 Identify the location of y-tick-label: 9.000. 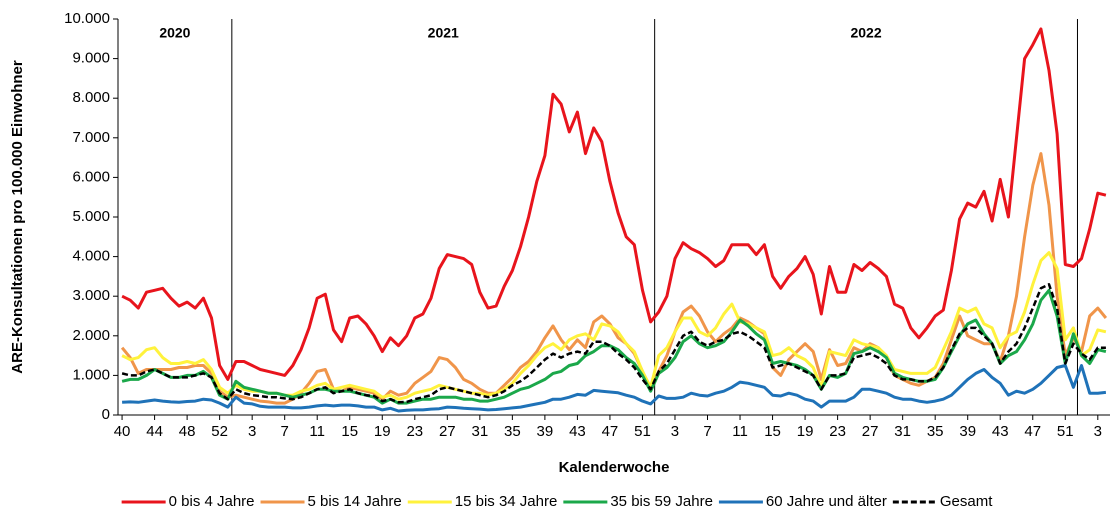
(91, 58).